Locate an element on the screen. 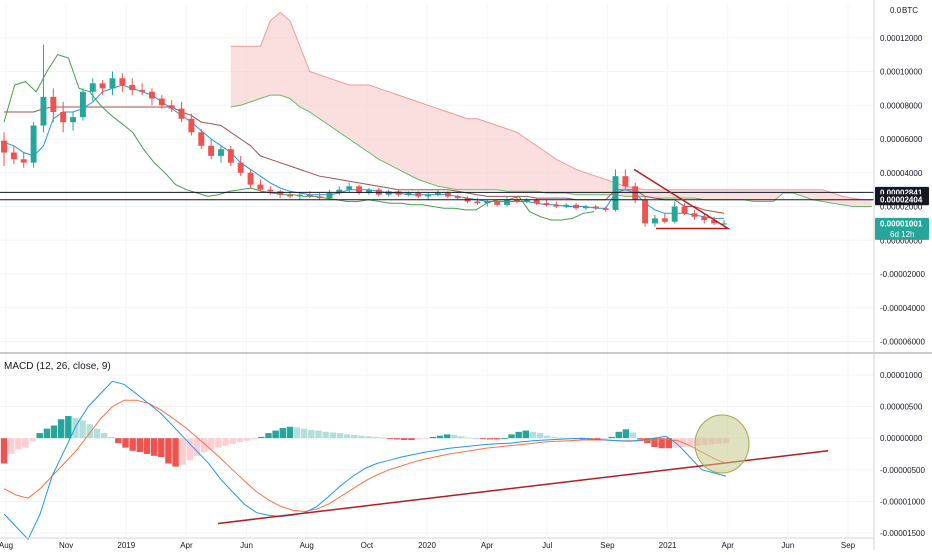  time-tick-label: Apr is located at coordinates (727, 545).